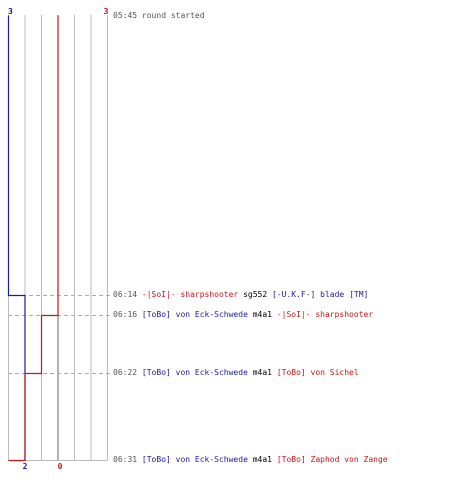 This screenshot has height=500, width=450. What do you see at coordinates (125, 294) in the screenshot?
I see `event-time: 06:14` at bounding box center [125, 294].